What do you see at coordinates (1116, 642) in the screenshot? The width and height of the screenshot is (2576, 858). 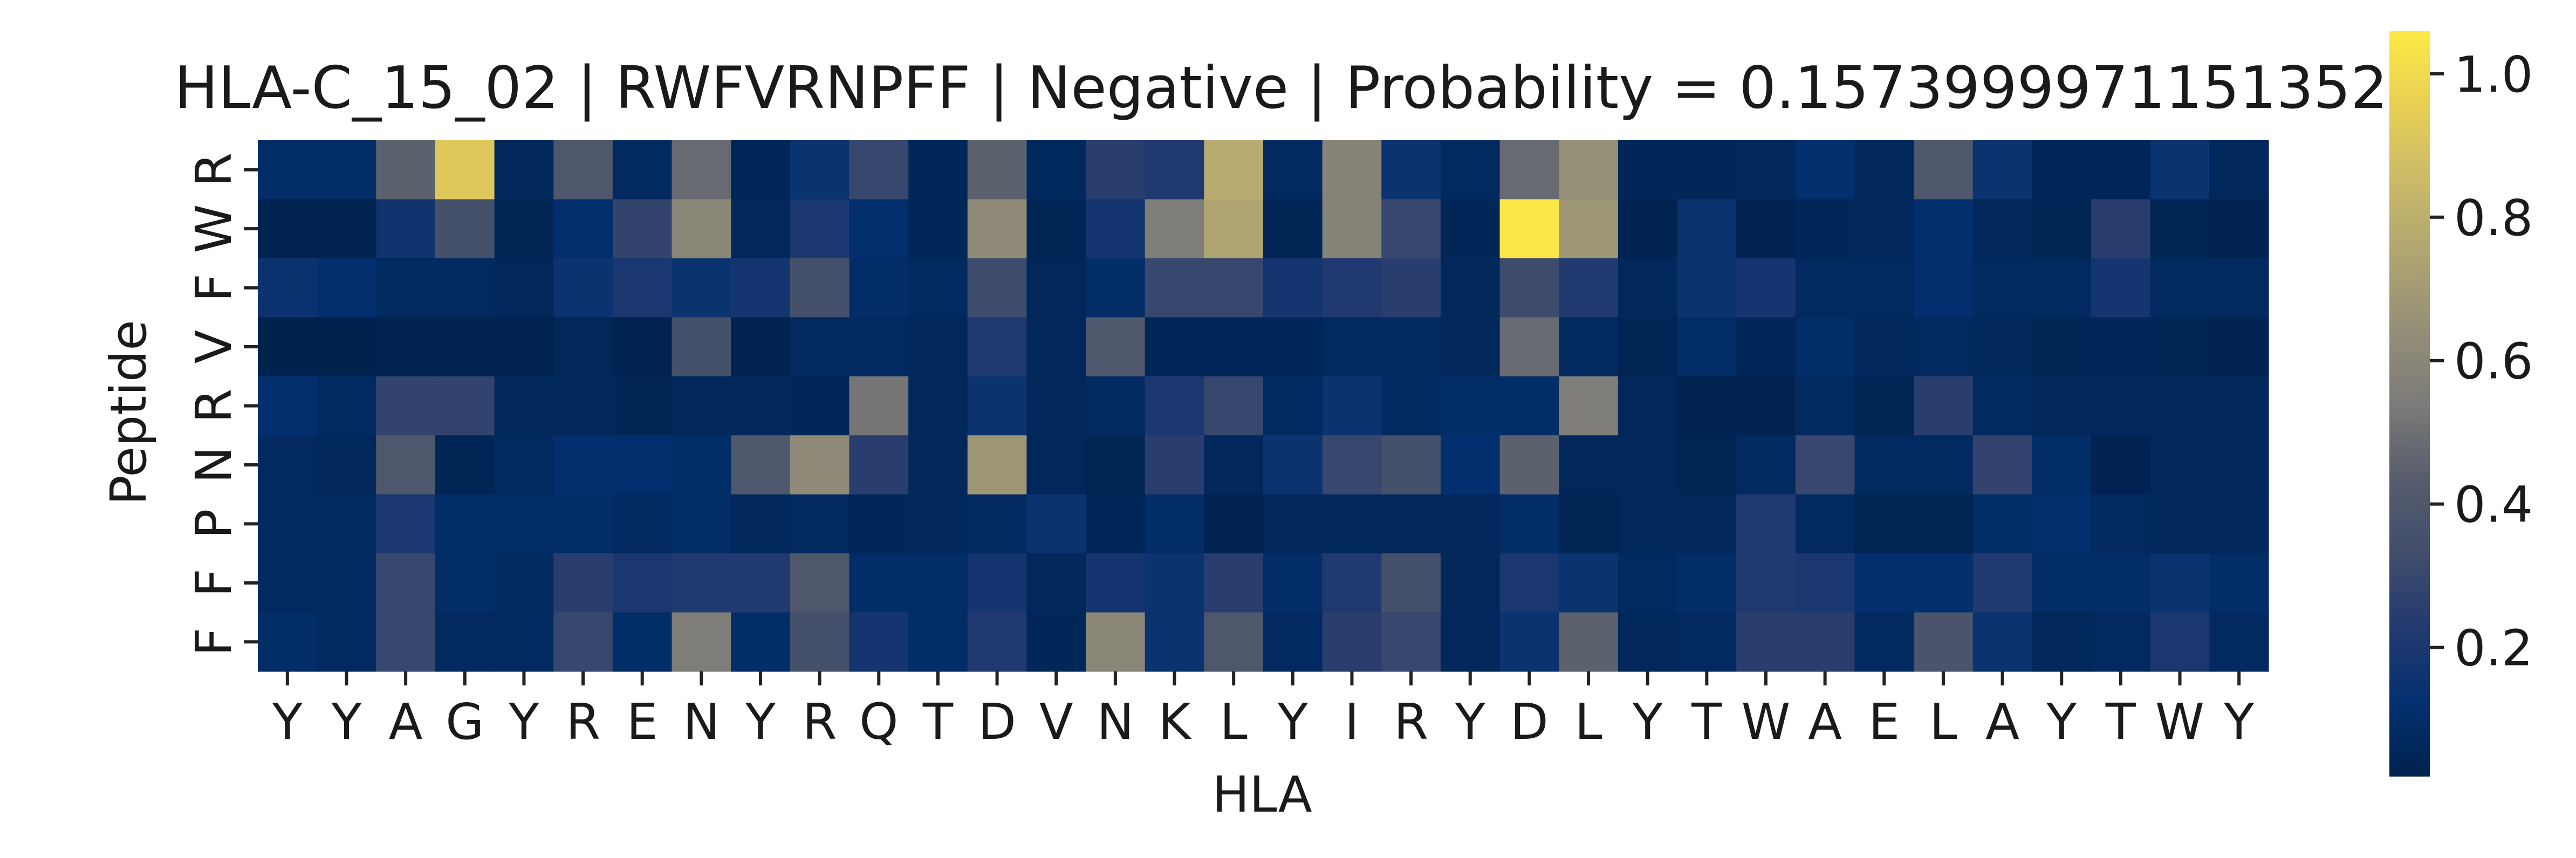 I see `heatmap-cell-r8-c14` at bounding box center [1116, 642].